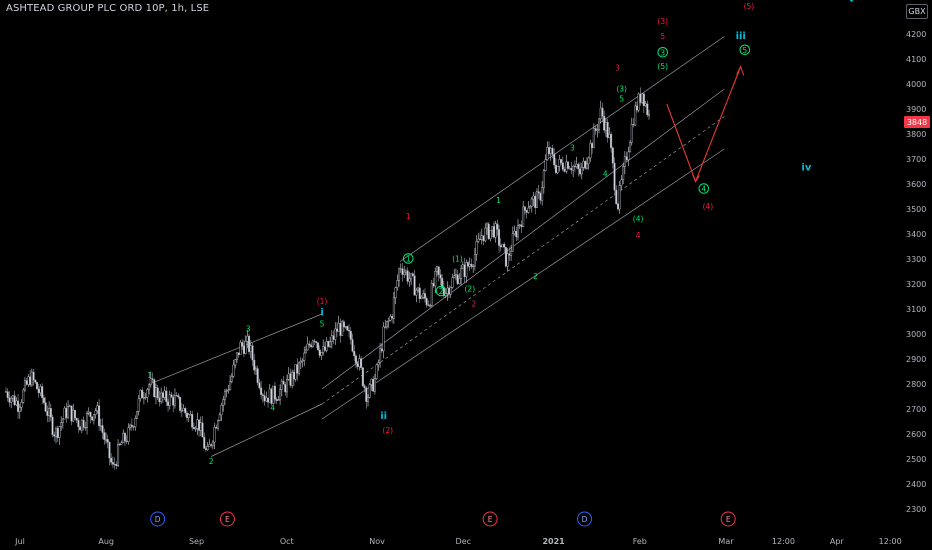 Image resolution: width=932 pixels, height=550 pixels. What do you see at coordinates (917, 11) in the screenshot?
I see `currency-badge: GBX` at bounding box center [917, 11].